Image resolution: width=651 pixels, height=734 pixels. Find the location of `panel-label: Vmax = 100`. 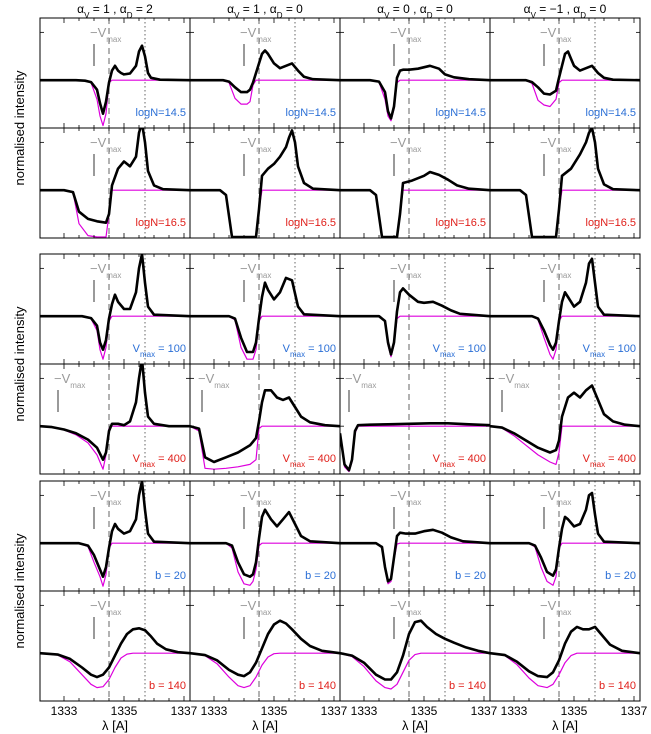

panel-label: Vmax = 100 is located at coordinates (159, 351).